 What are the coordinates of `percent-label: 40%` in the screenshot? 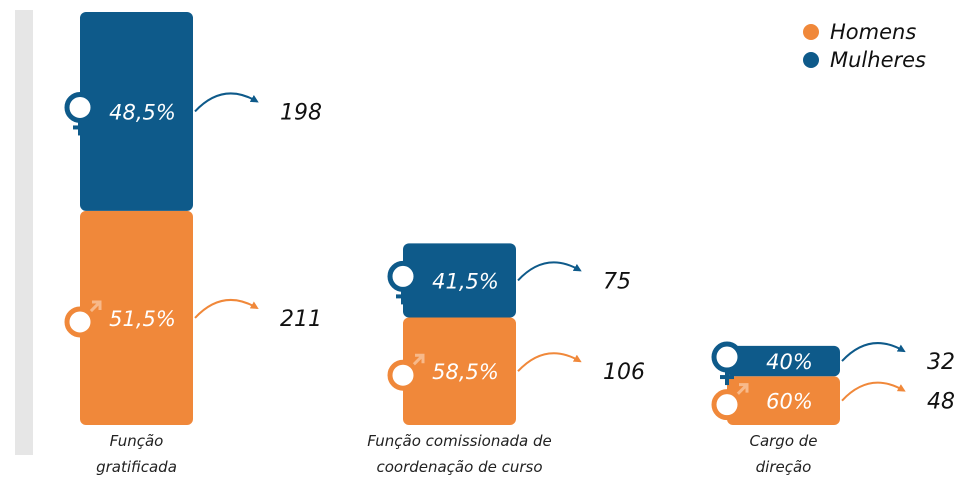 It's located at (789, 362).